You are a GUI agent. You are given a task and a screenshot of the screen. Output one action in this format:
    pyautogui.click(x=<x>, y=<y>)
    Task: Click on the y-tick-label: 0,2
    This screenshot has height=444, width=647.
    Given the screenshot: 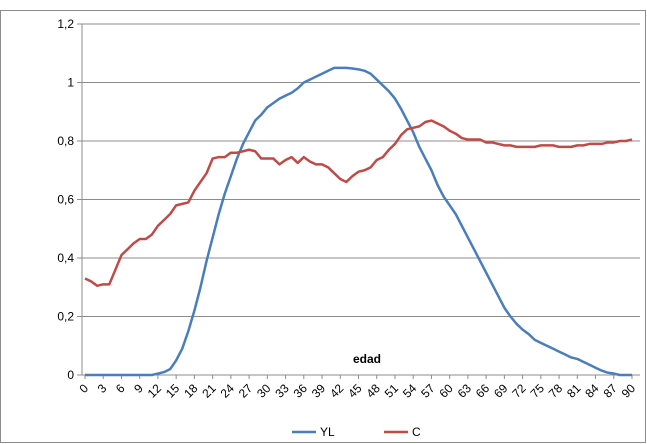 What is the action you would take?
    pyautogui.click(x=65, y=317)
    